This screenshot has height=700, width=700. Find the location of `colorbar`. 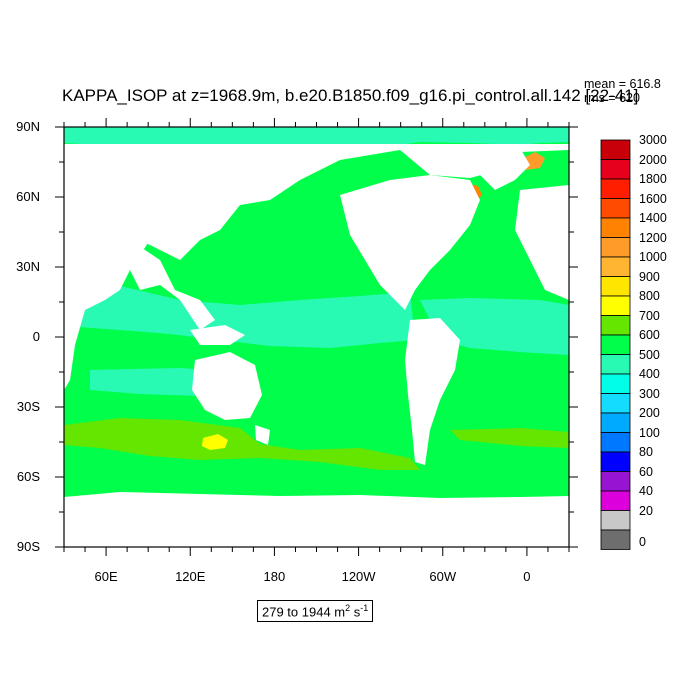

colorbar is located at coordinates (615, 344).